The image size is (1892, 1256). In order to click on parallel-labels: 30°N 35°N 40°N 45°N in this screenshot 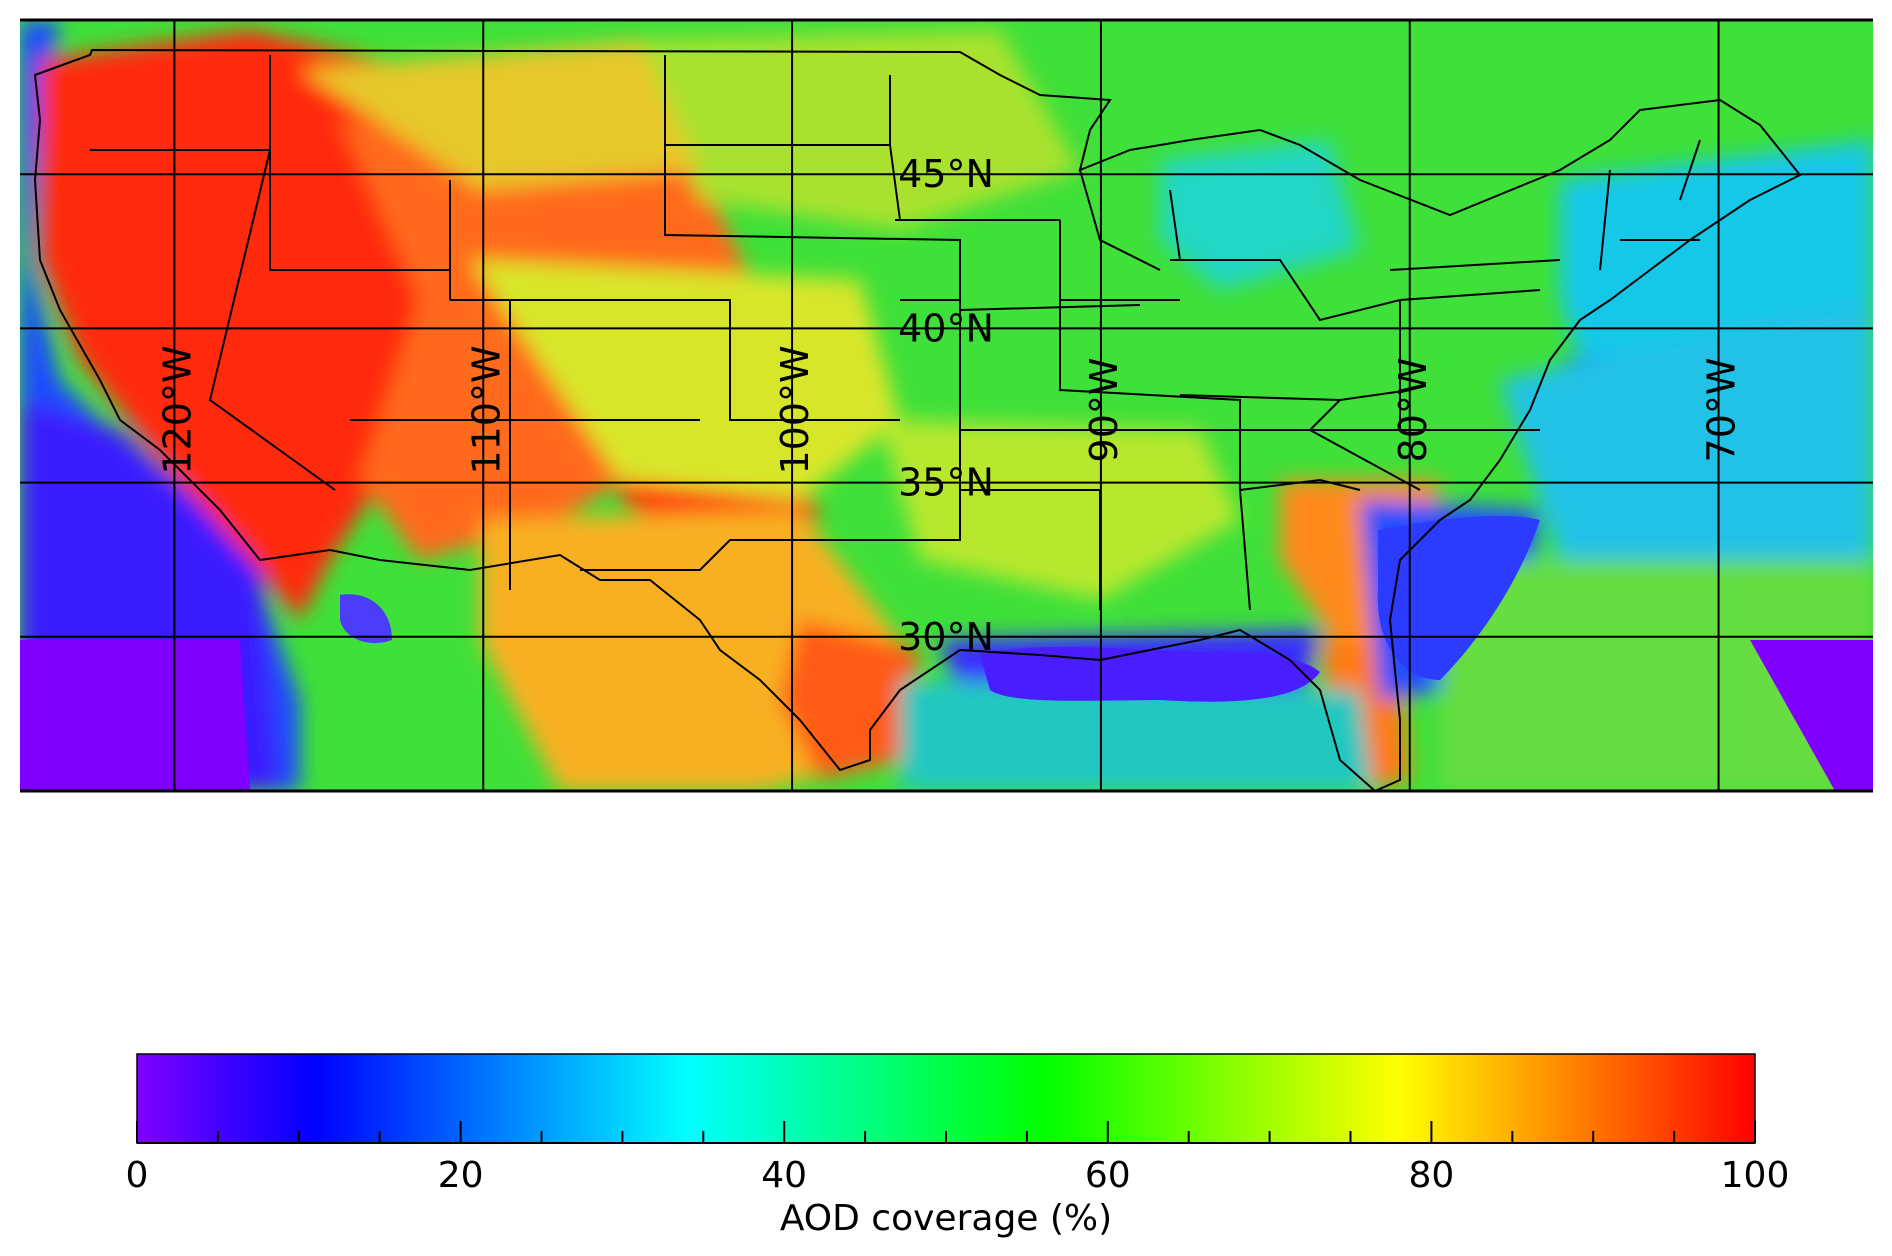, I will do `click(946, 405)`.